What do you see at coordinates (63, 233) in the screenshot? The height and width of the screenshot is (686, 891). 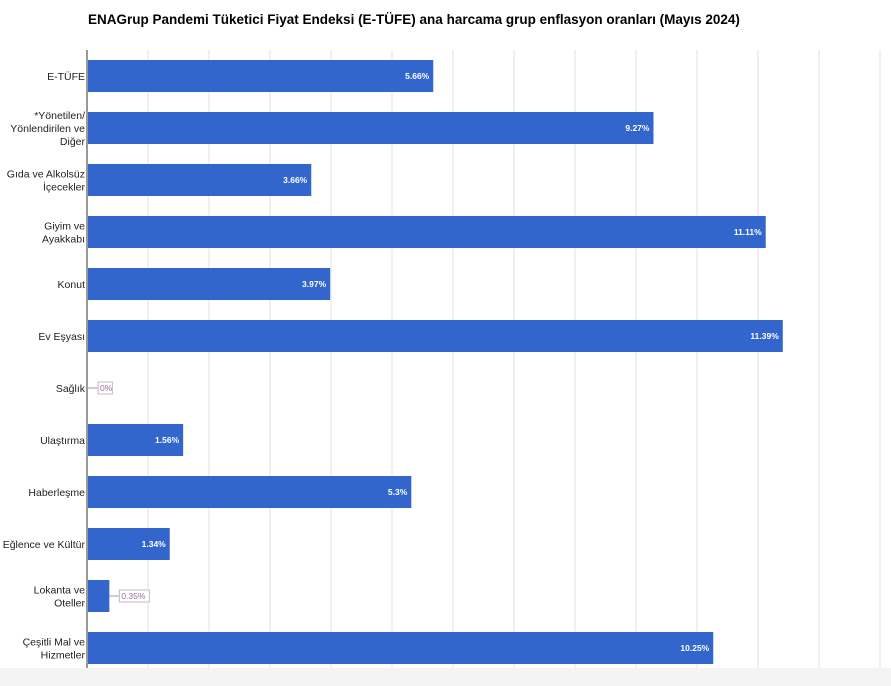 I see `category-label: Giyim ve Ayakkabı` at bounding box center [63, 233].